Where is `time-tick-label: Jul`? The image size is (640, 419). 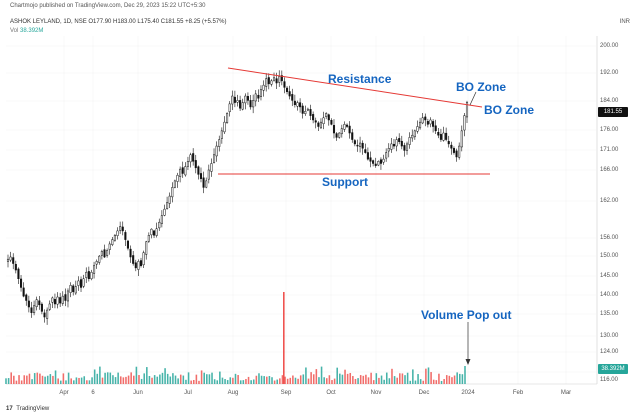
time-tick-label: Jul is located at coordinates (188, 393).